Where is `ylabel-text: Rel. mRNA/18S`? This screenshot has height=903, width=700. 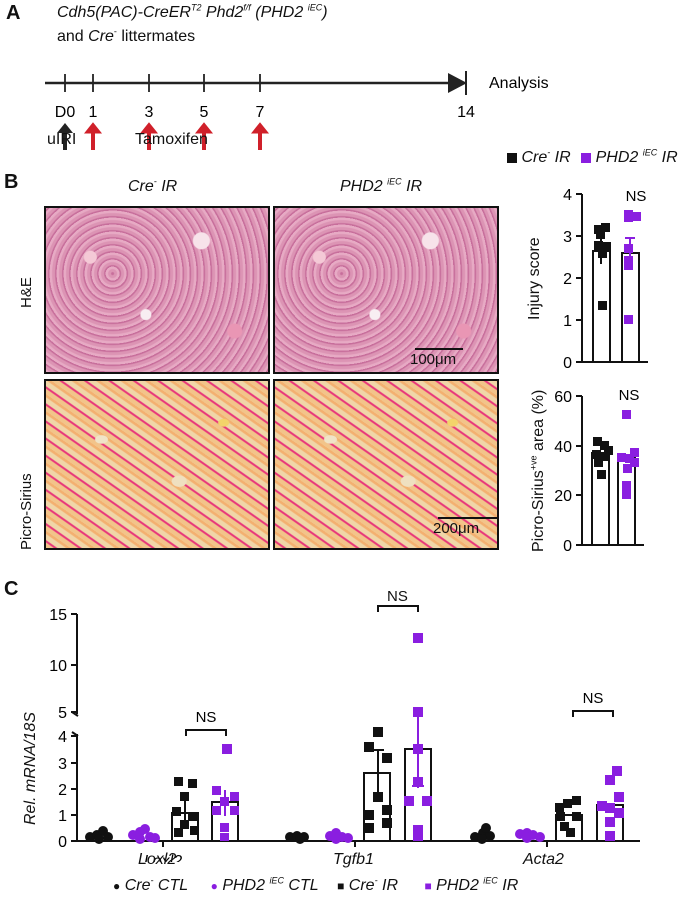 ylabel-text: Rel. mRNA/18S is located at coordinates (30, 768).